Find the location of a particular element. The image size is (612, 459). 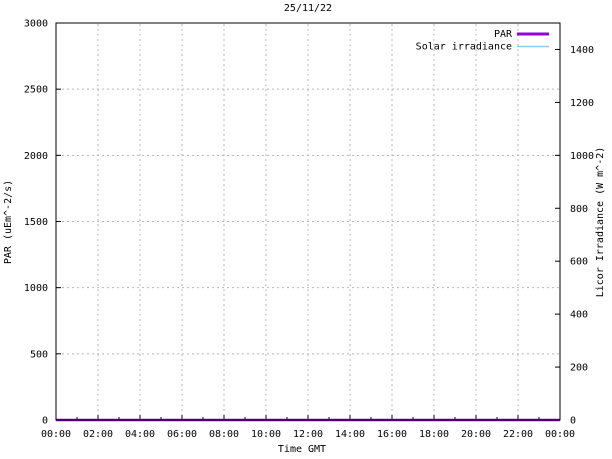

x-tick-label: 14:00 is located at coordinates (350, 434).